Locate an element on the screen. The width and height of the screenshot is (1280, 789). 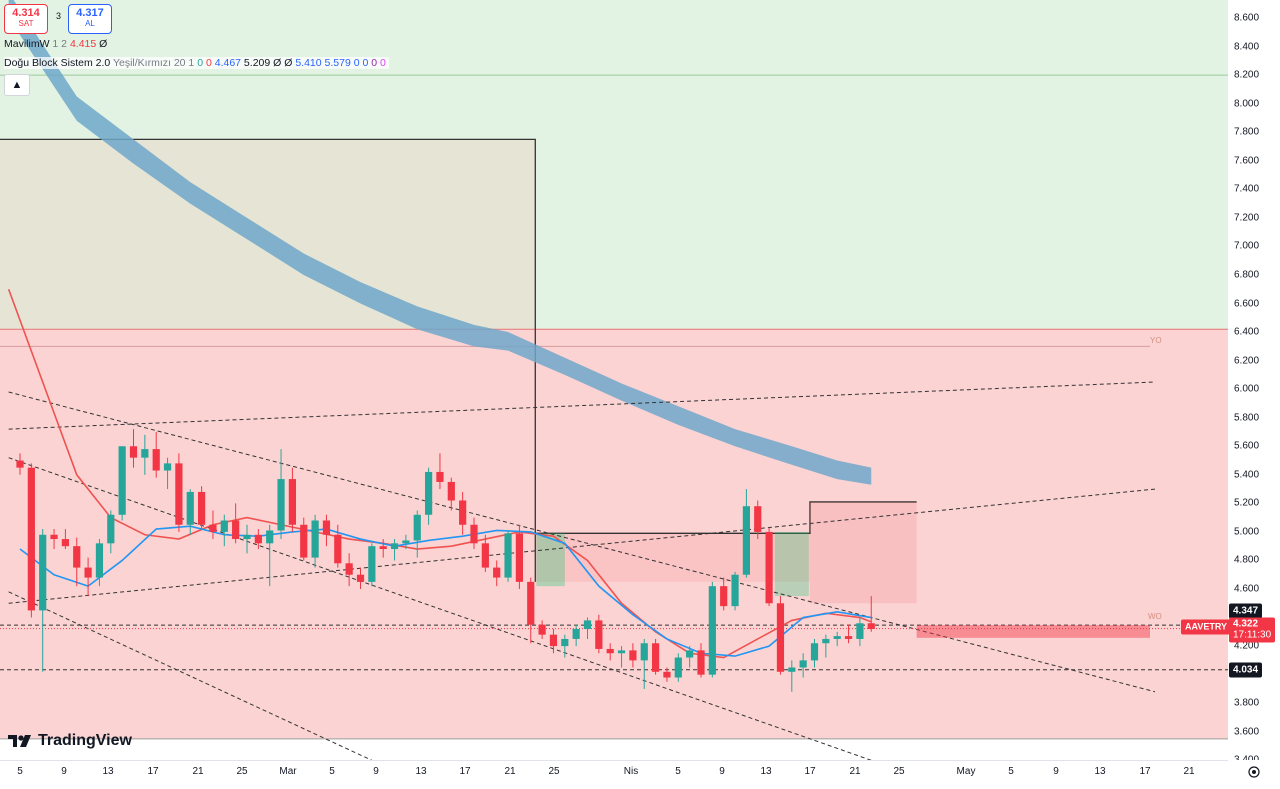
indicator-value: 5.209 is located at coordinates (256, 63).